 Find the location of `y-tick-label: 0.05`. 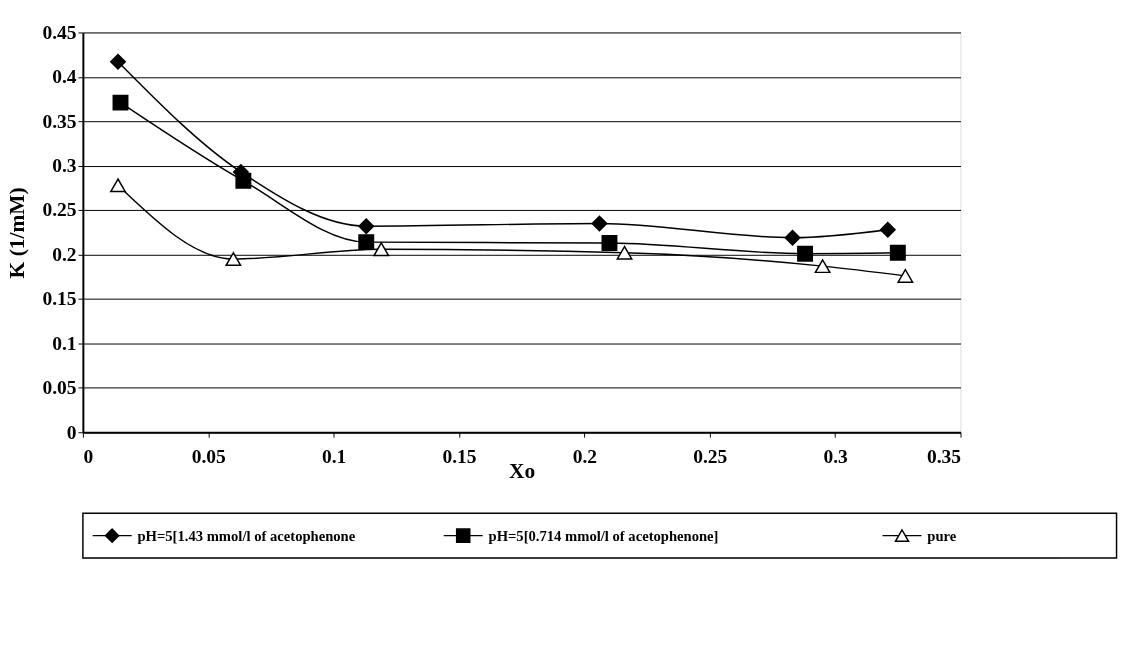

y-tick-label: 0.05 is located at coordinates (59, 388).